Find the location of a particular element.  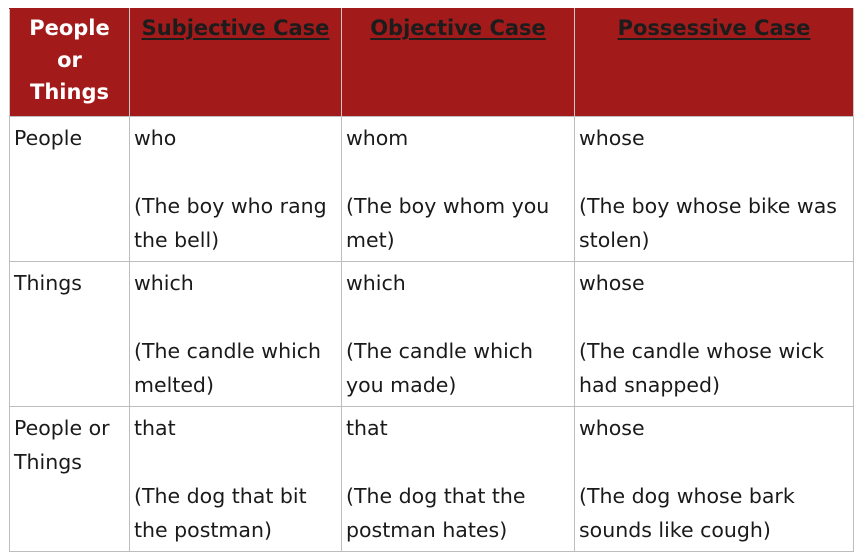

example-sentence: (The dog whose bark sounds like cough) is located at coordinates (687, 513).